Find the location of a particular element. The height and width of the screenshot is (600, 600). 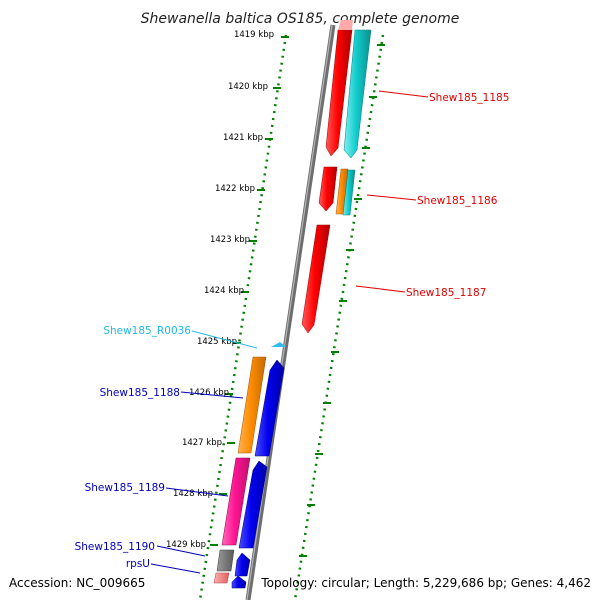

gene-feature-pink-top is located at coordinates (345, 25).